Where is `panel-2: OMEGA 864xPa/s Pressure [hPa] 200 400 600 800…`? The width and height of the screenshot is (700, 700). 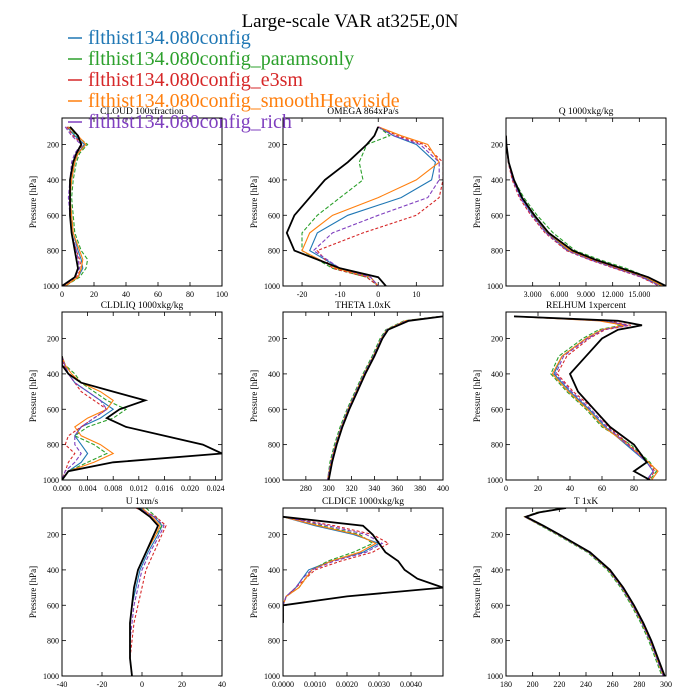 panel-2: OMEGA 864xPa/s Pressure [hPa] 200 400 600 800… is located at coordinates (346, 203).